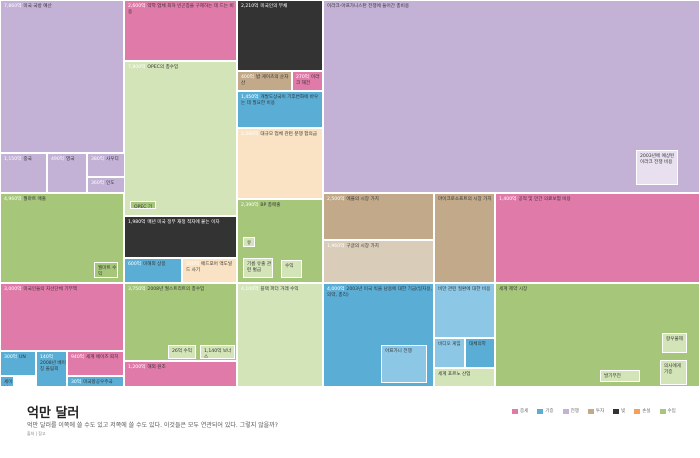  I want to click on cell-text: 미국인의 부채, so click(274, 6).